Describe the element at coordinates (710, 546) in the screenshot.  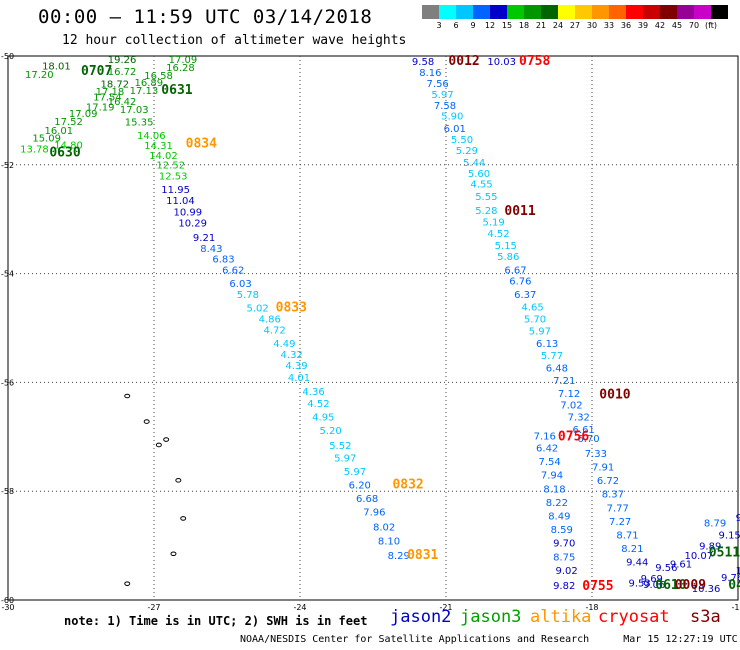
I see `swh-value-label: 9.89` at that location.